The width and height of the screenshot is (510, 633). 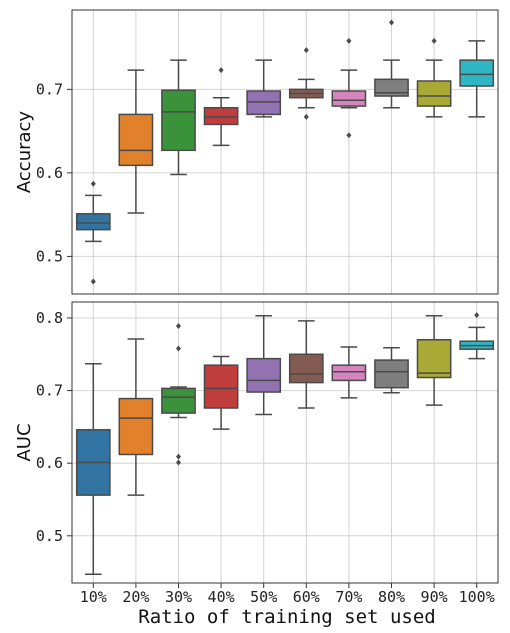 What do you see at coordinates (221, 597) in the screenshot?
I see `x-tick-label-40%: 40%` at bounding box center [221, 597].